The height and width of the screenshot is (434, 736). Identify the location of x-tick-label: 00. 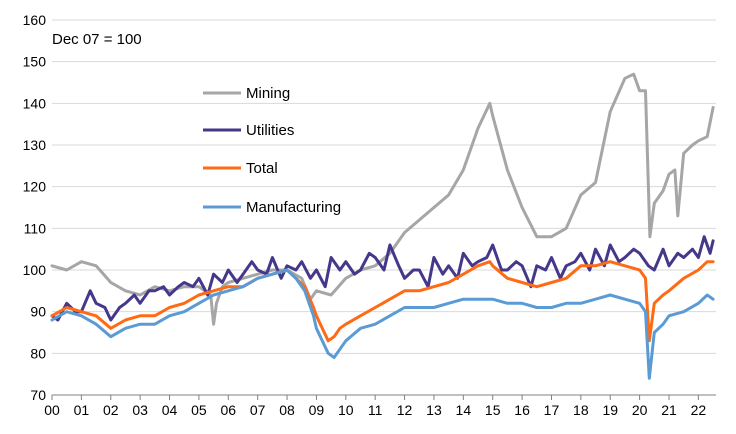
(52, 410).